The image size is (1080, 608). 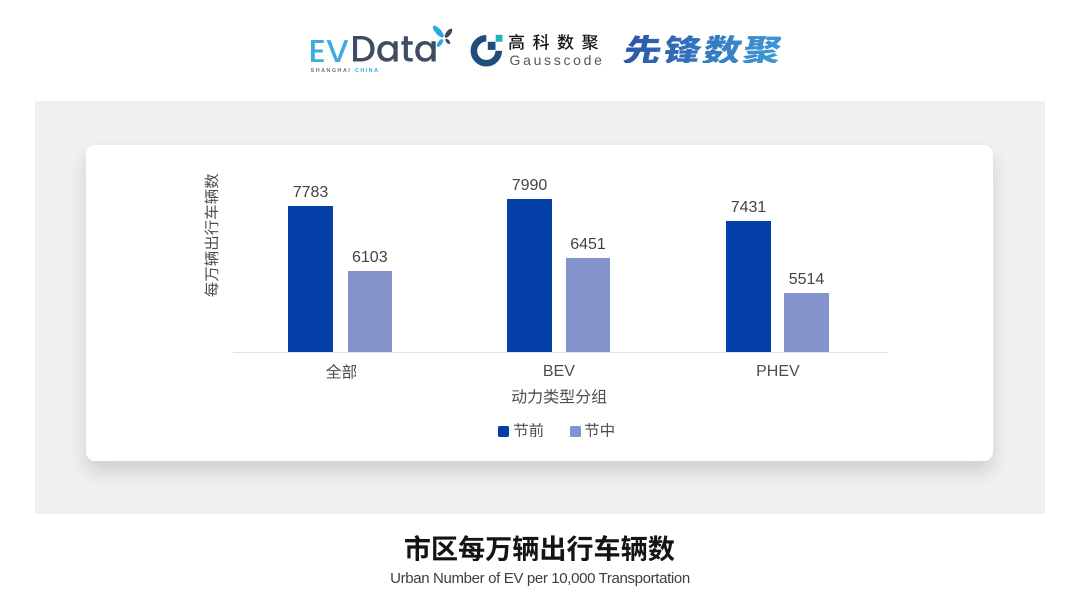 I want to click on svg-text: Gausscode, so click(x=557, y=60).